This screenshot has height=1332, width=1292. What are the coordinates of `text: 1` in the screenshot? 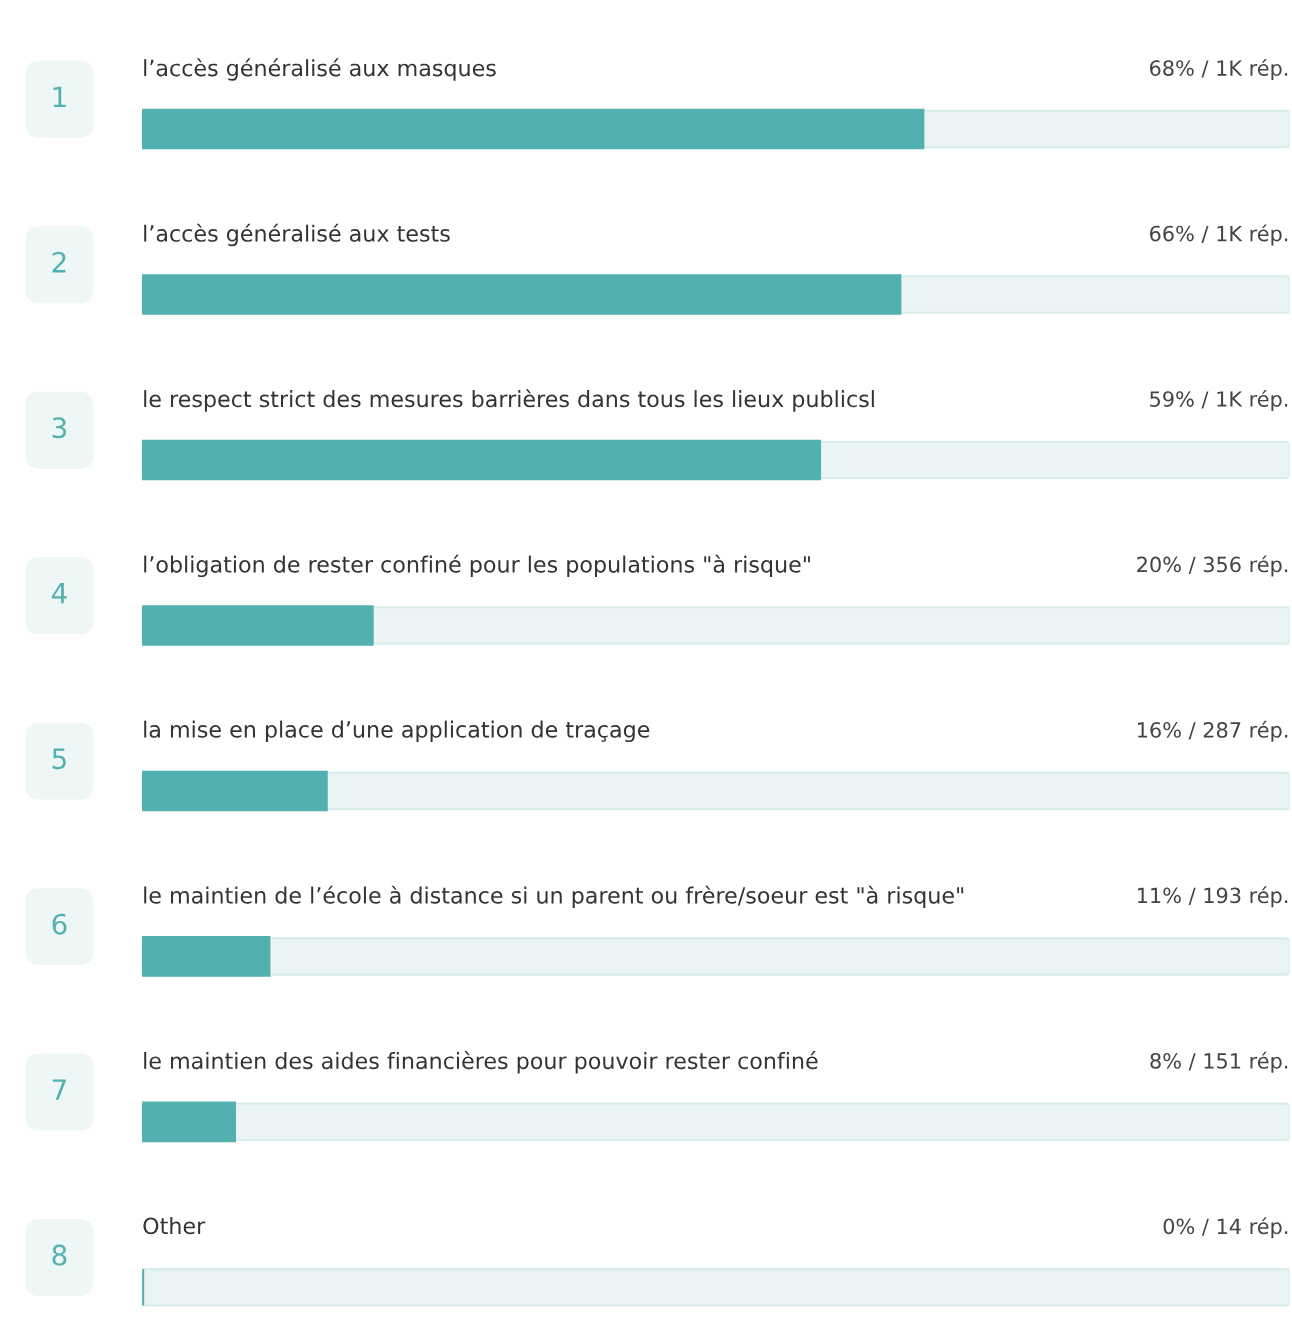 It's located at (59, 96).